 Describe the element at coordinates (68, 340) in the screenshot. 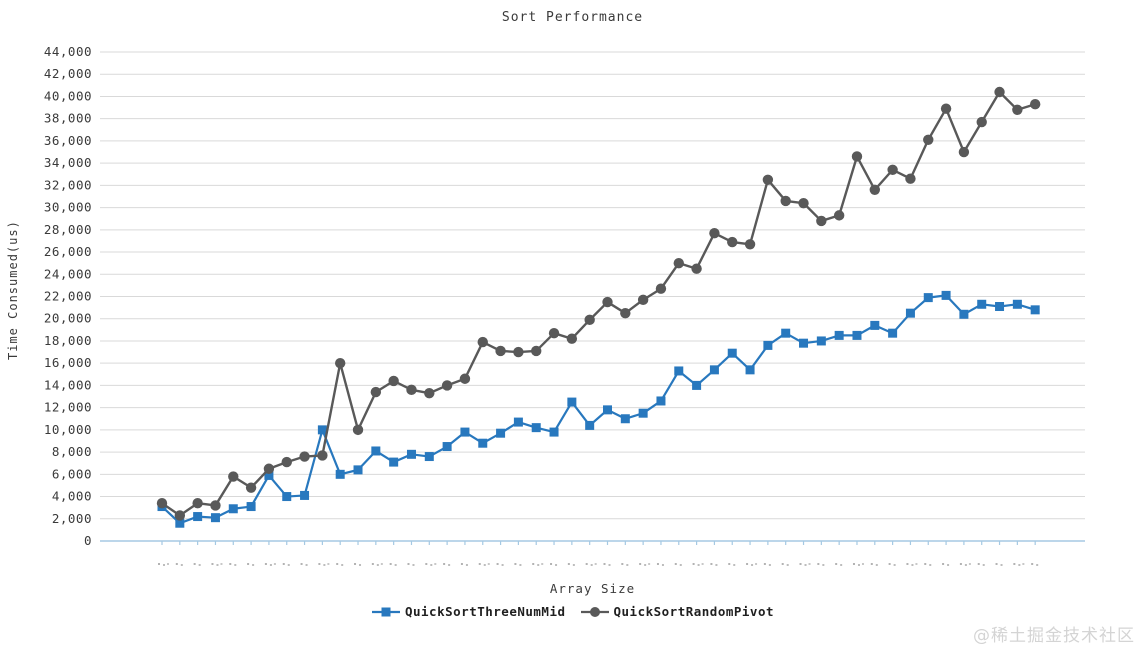

I see `y-tick-label: 18,000` at that location.